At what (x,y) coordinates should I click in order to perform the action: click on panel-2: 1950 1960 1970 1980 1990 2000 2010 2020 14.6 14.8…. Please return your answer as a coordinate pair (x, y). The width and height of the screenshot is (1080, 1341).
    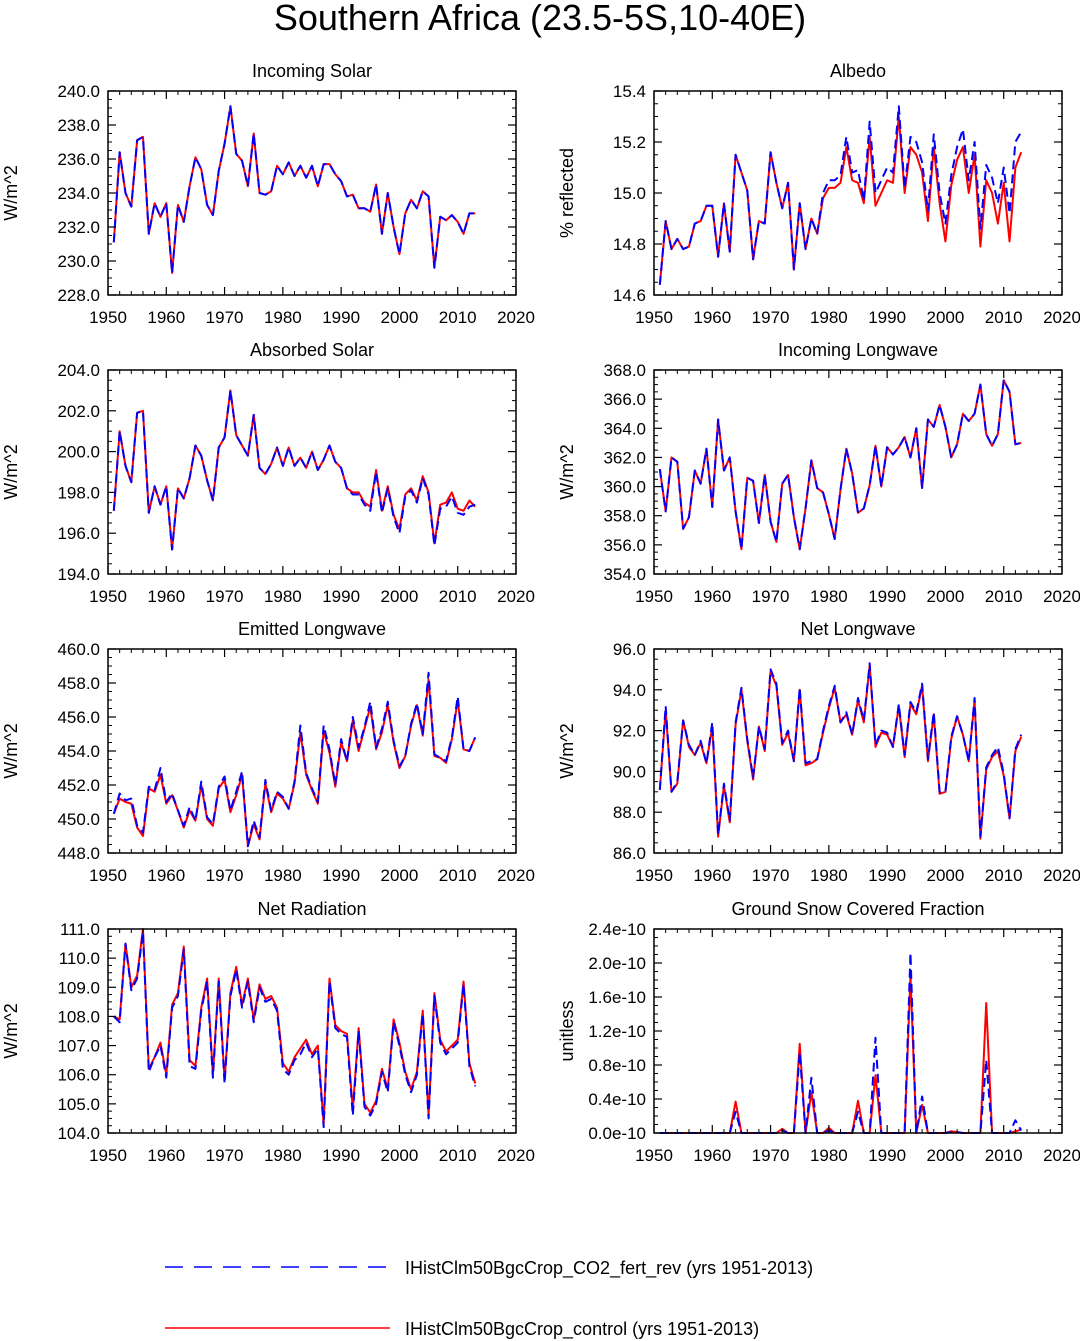
    Looking at the image, I should click on (818, 194).